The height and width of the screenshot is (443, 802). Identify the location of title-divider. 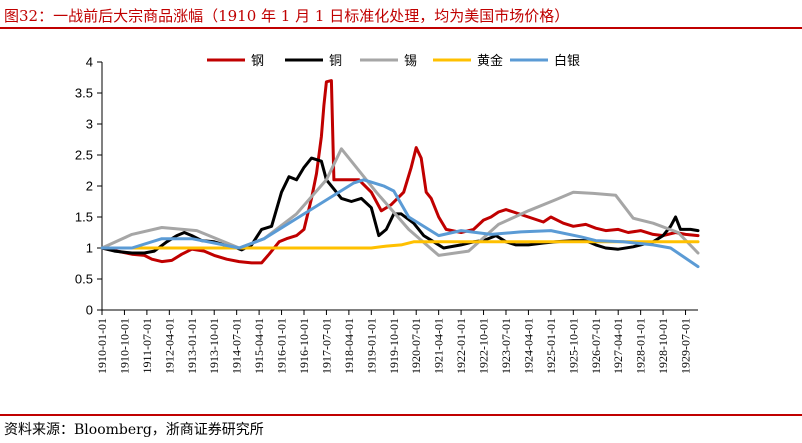
(401, 28).